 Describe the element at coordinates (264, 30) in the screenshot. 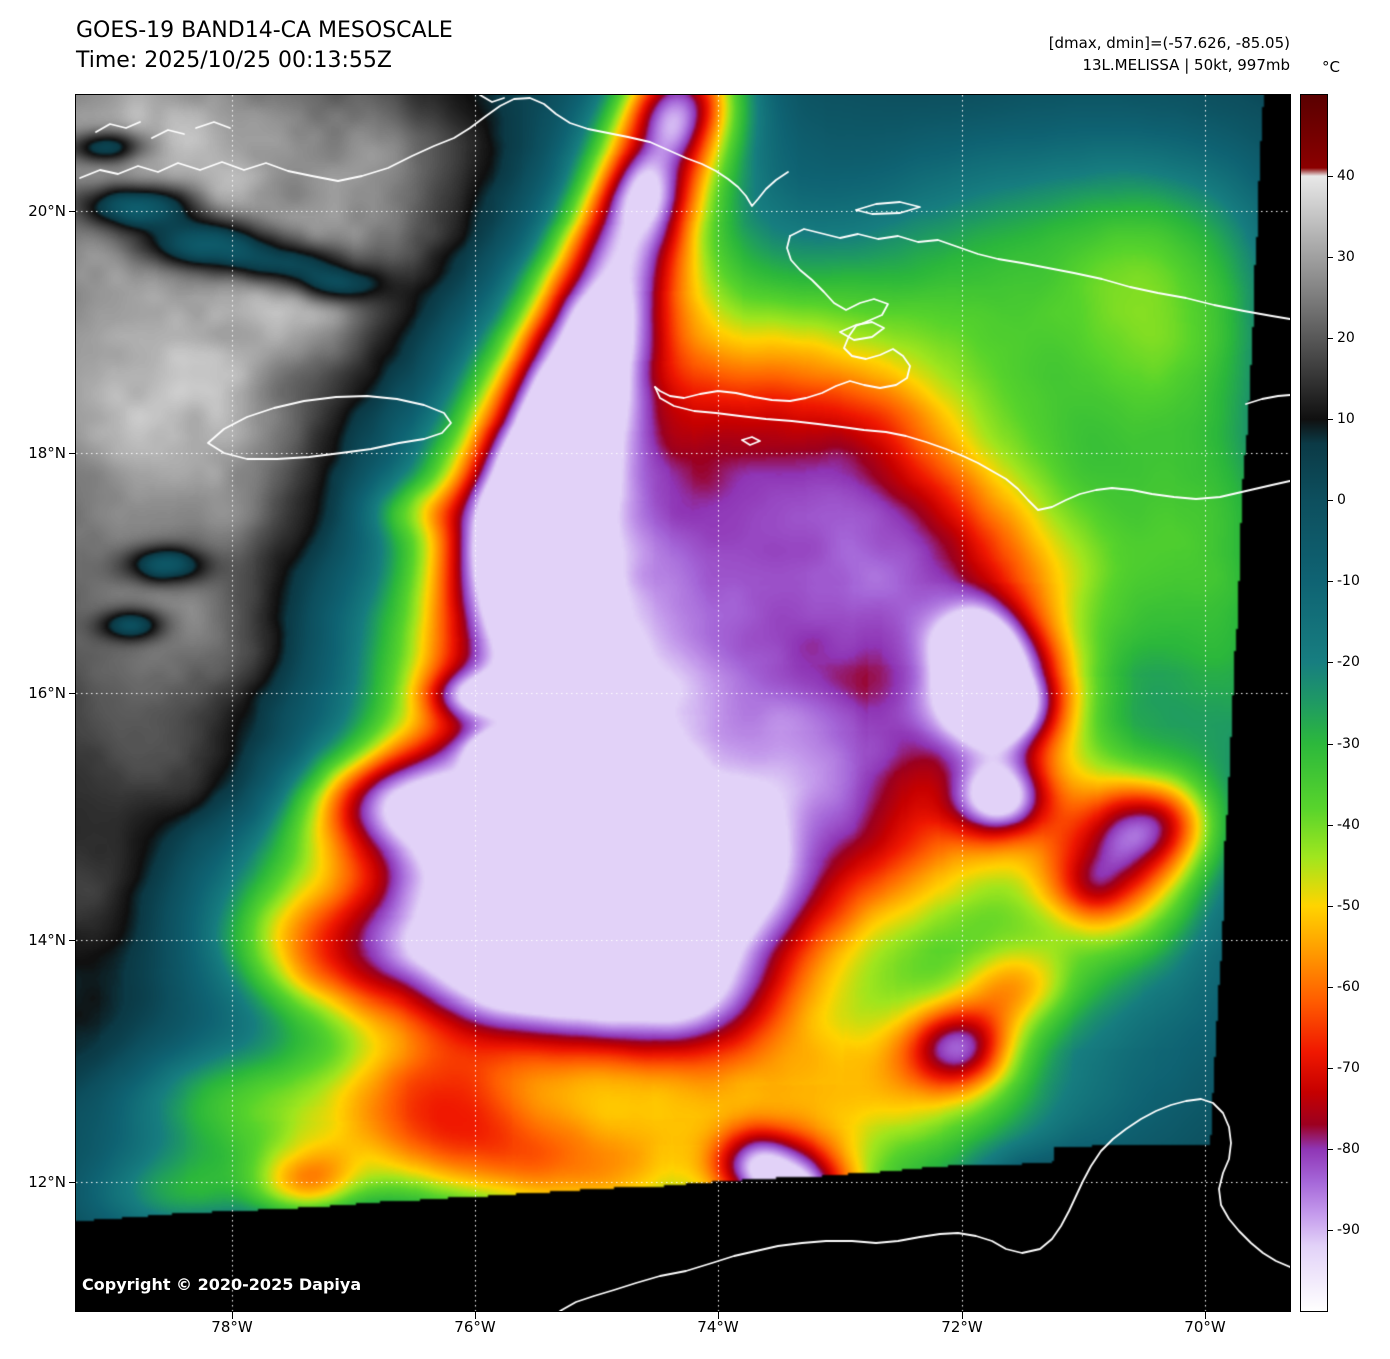

I see `product-title: GOES-19 BAND14-CA MESOSCALE` at that location.